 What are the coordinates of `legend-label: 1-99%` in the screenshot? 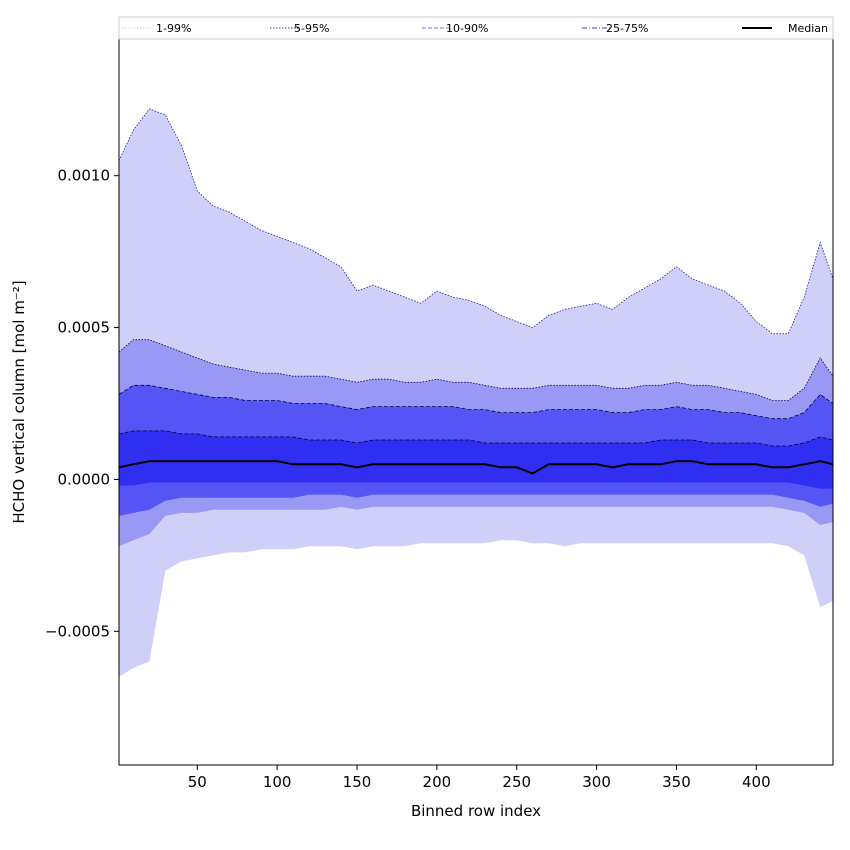 It's located at (173, 28).